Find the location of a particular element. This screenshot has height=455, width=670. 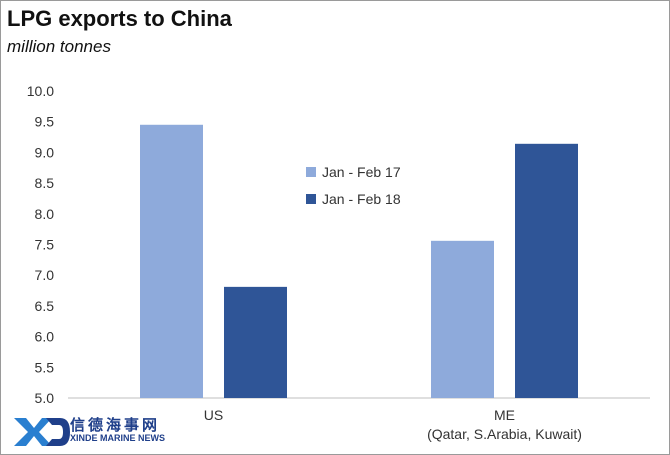

y-tick-label: 10.0 is located at coordinates (40, 91).